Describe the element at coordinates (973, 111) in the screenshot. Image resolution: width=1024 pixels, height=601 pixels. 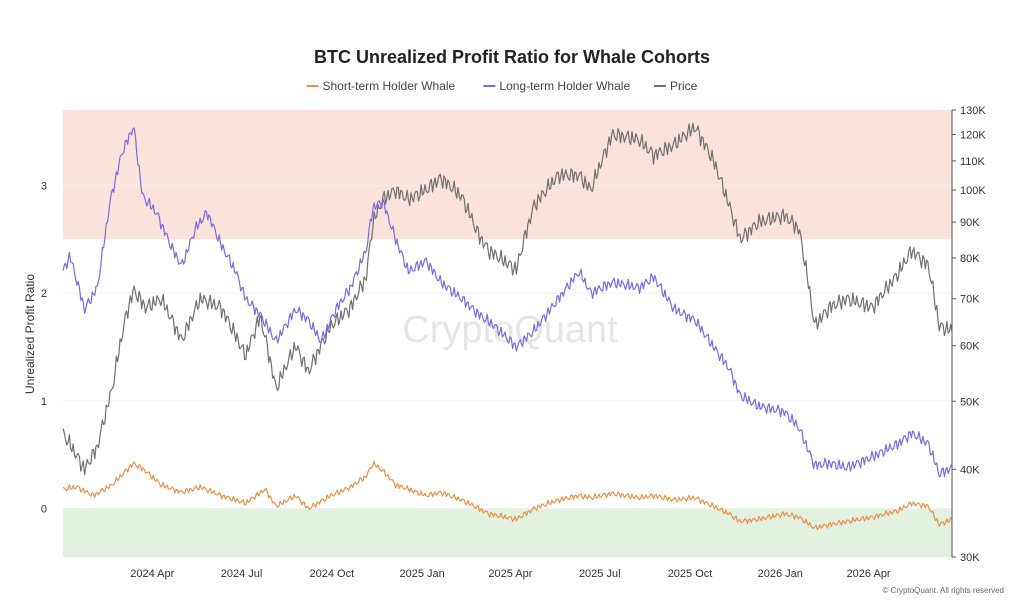
I see `y2-tick-label: 130K` at that location.